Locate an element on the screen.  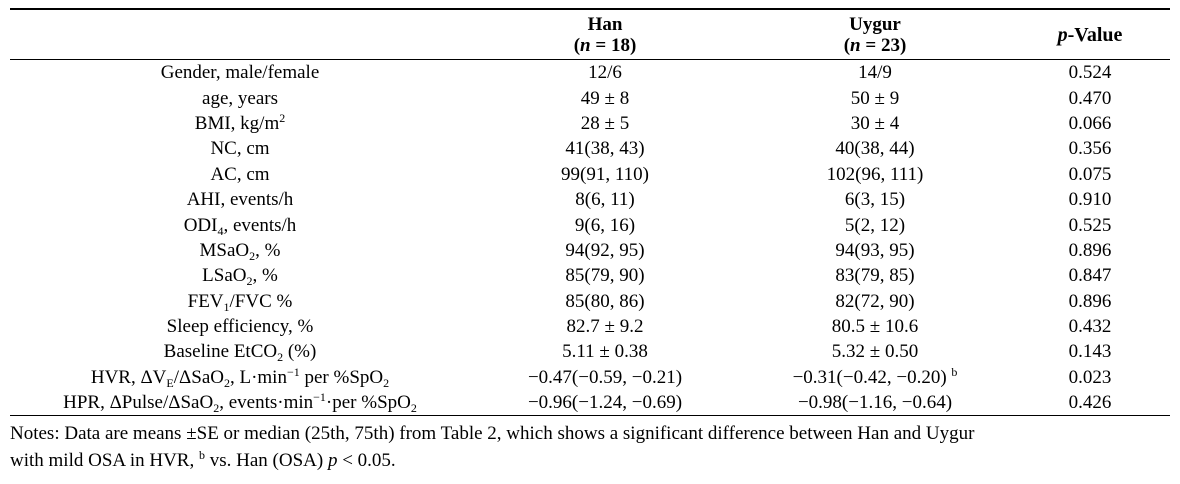
header-han: Han (n = 18) is located at coordinates (605, 34).